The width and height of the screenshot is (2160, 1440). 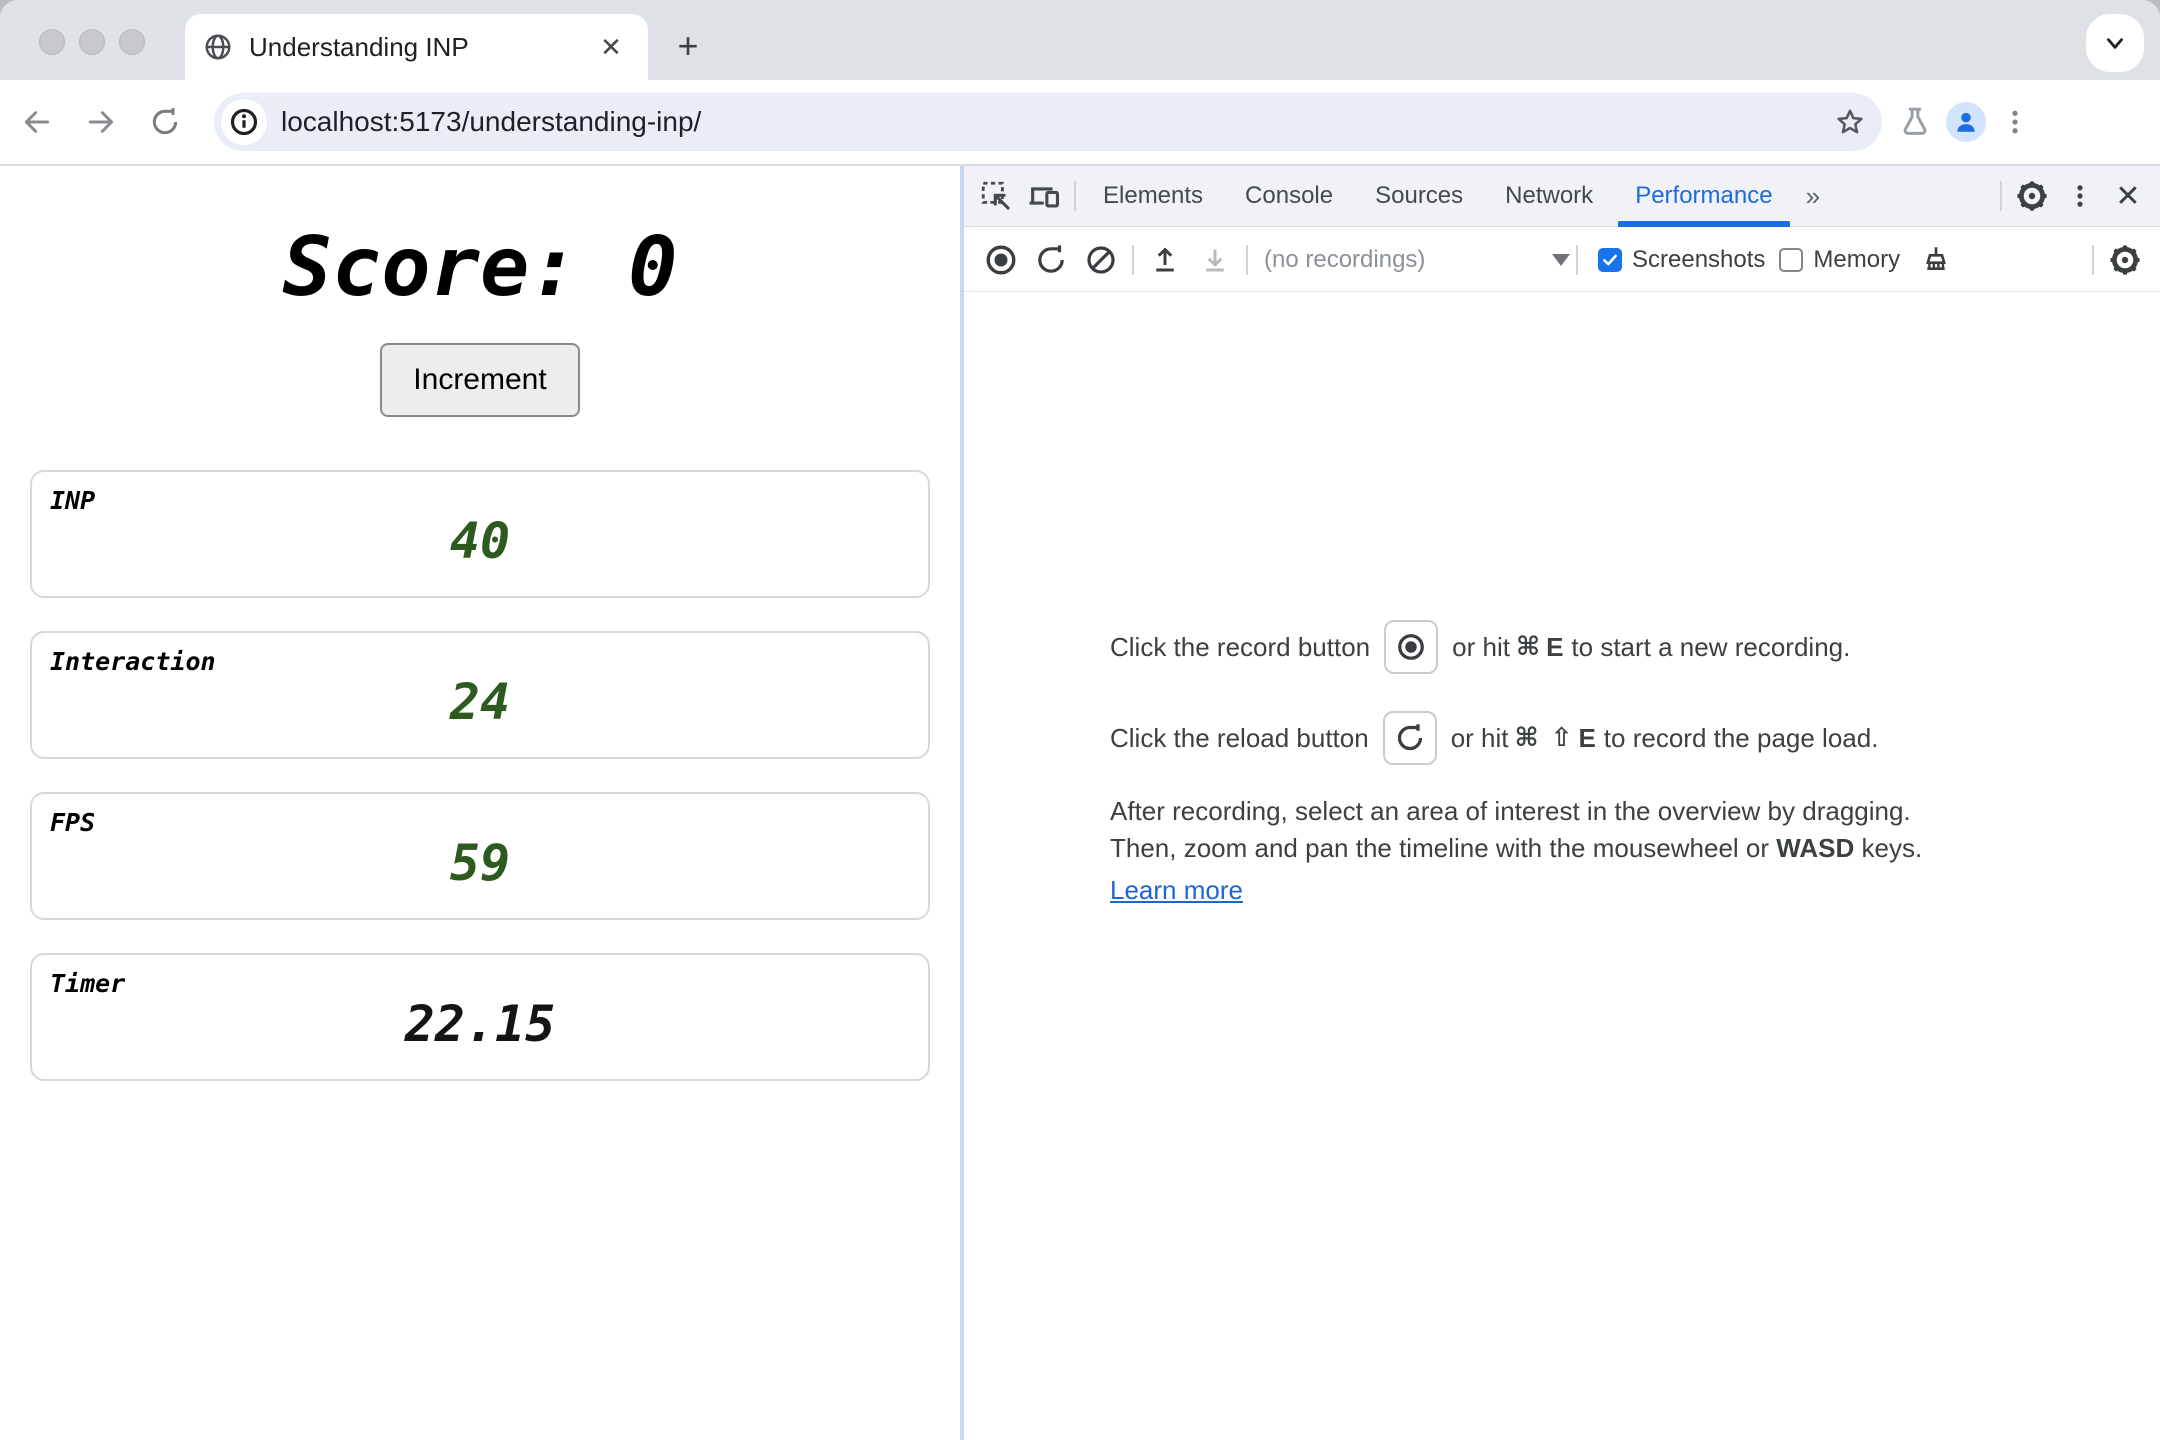 I want to click on browser-toolbar: localhost:5173/understanding-inp/, so click(x=1080, y=123).